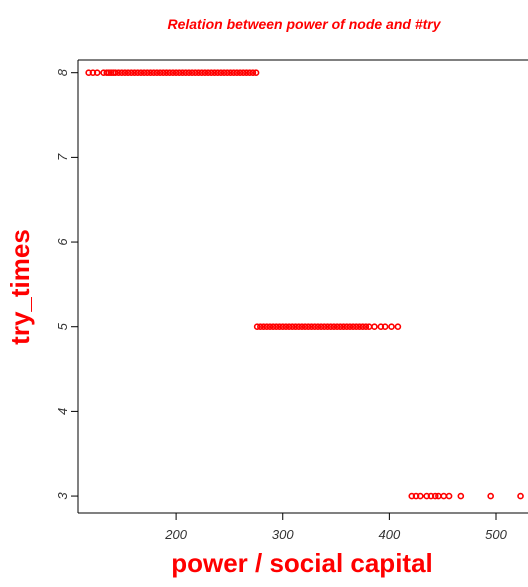 This screenshot has height=587, width=528. What do you see at coordinates (20, 287) in the screenshot?
I see `y-axis-label: try_times` at bounding box center [20, 287].